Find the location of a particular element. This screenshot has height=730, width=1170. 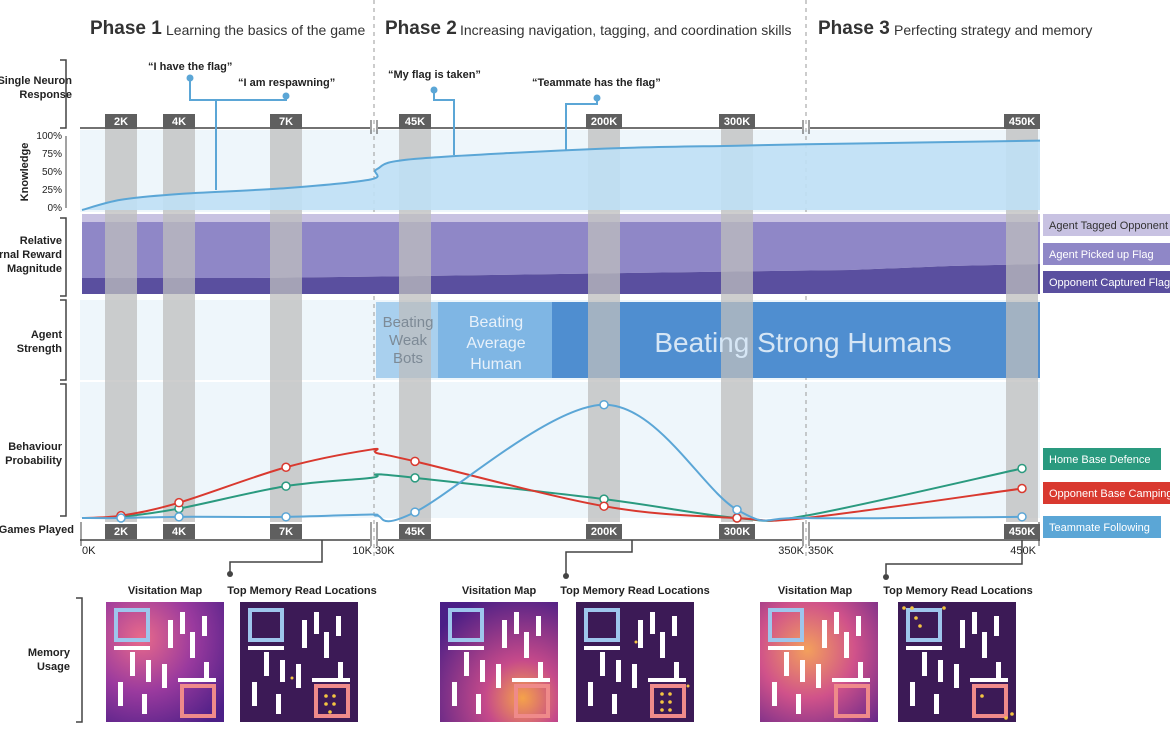

bottom-checkpoint-labels: 2K 4K 7K 45K 200K 300K 450K is located at coordinates (572, 531).